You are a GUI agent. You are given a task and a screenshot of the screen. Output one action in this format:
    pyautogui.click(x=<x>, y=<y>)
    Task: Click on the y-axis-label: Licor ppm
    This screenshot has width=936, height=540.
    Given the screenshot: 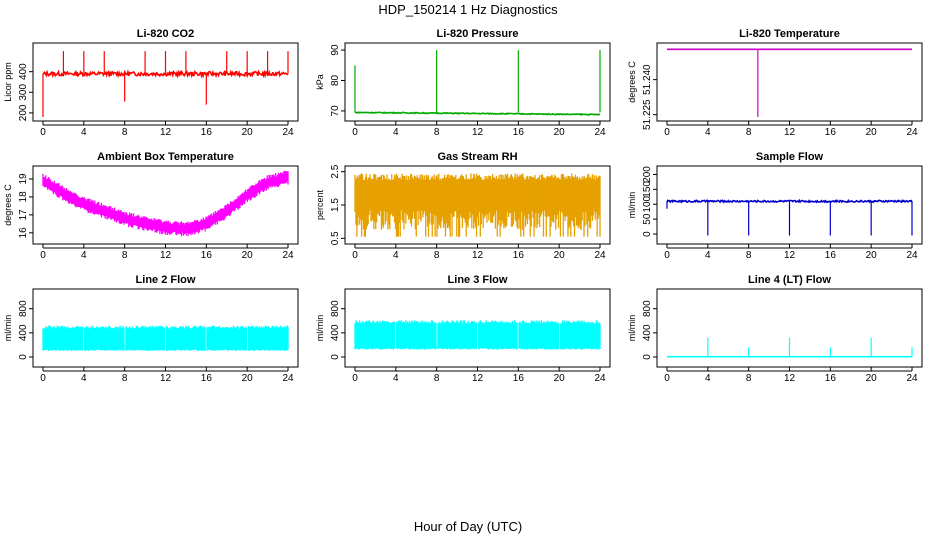 What is the action you would take?
    pyautogui.click(x=8, y=82)
    